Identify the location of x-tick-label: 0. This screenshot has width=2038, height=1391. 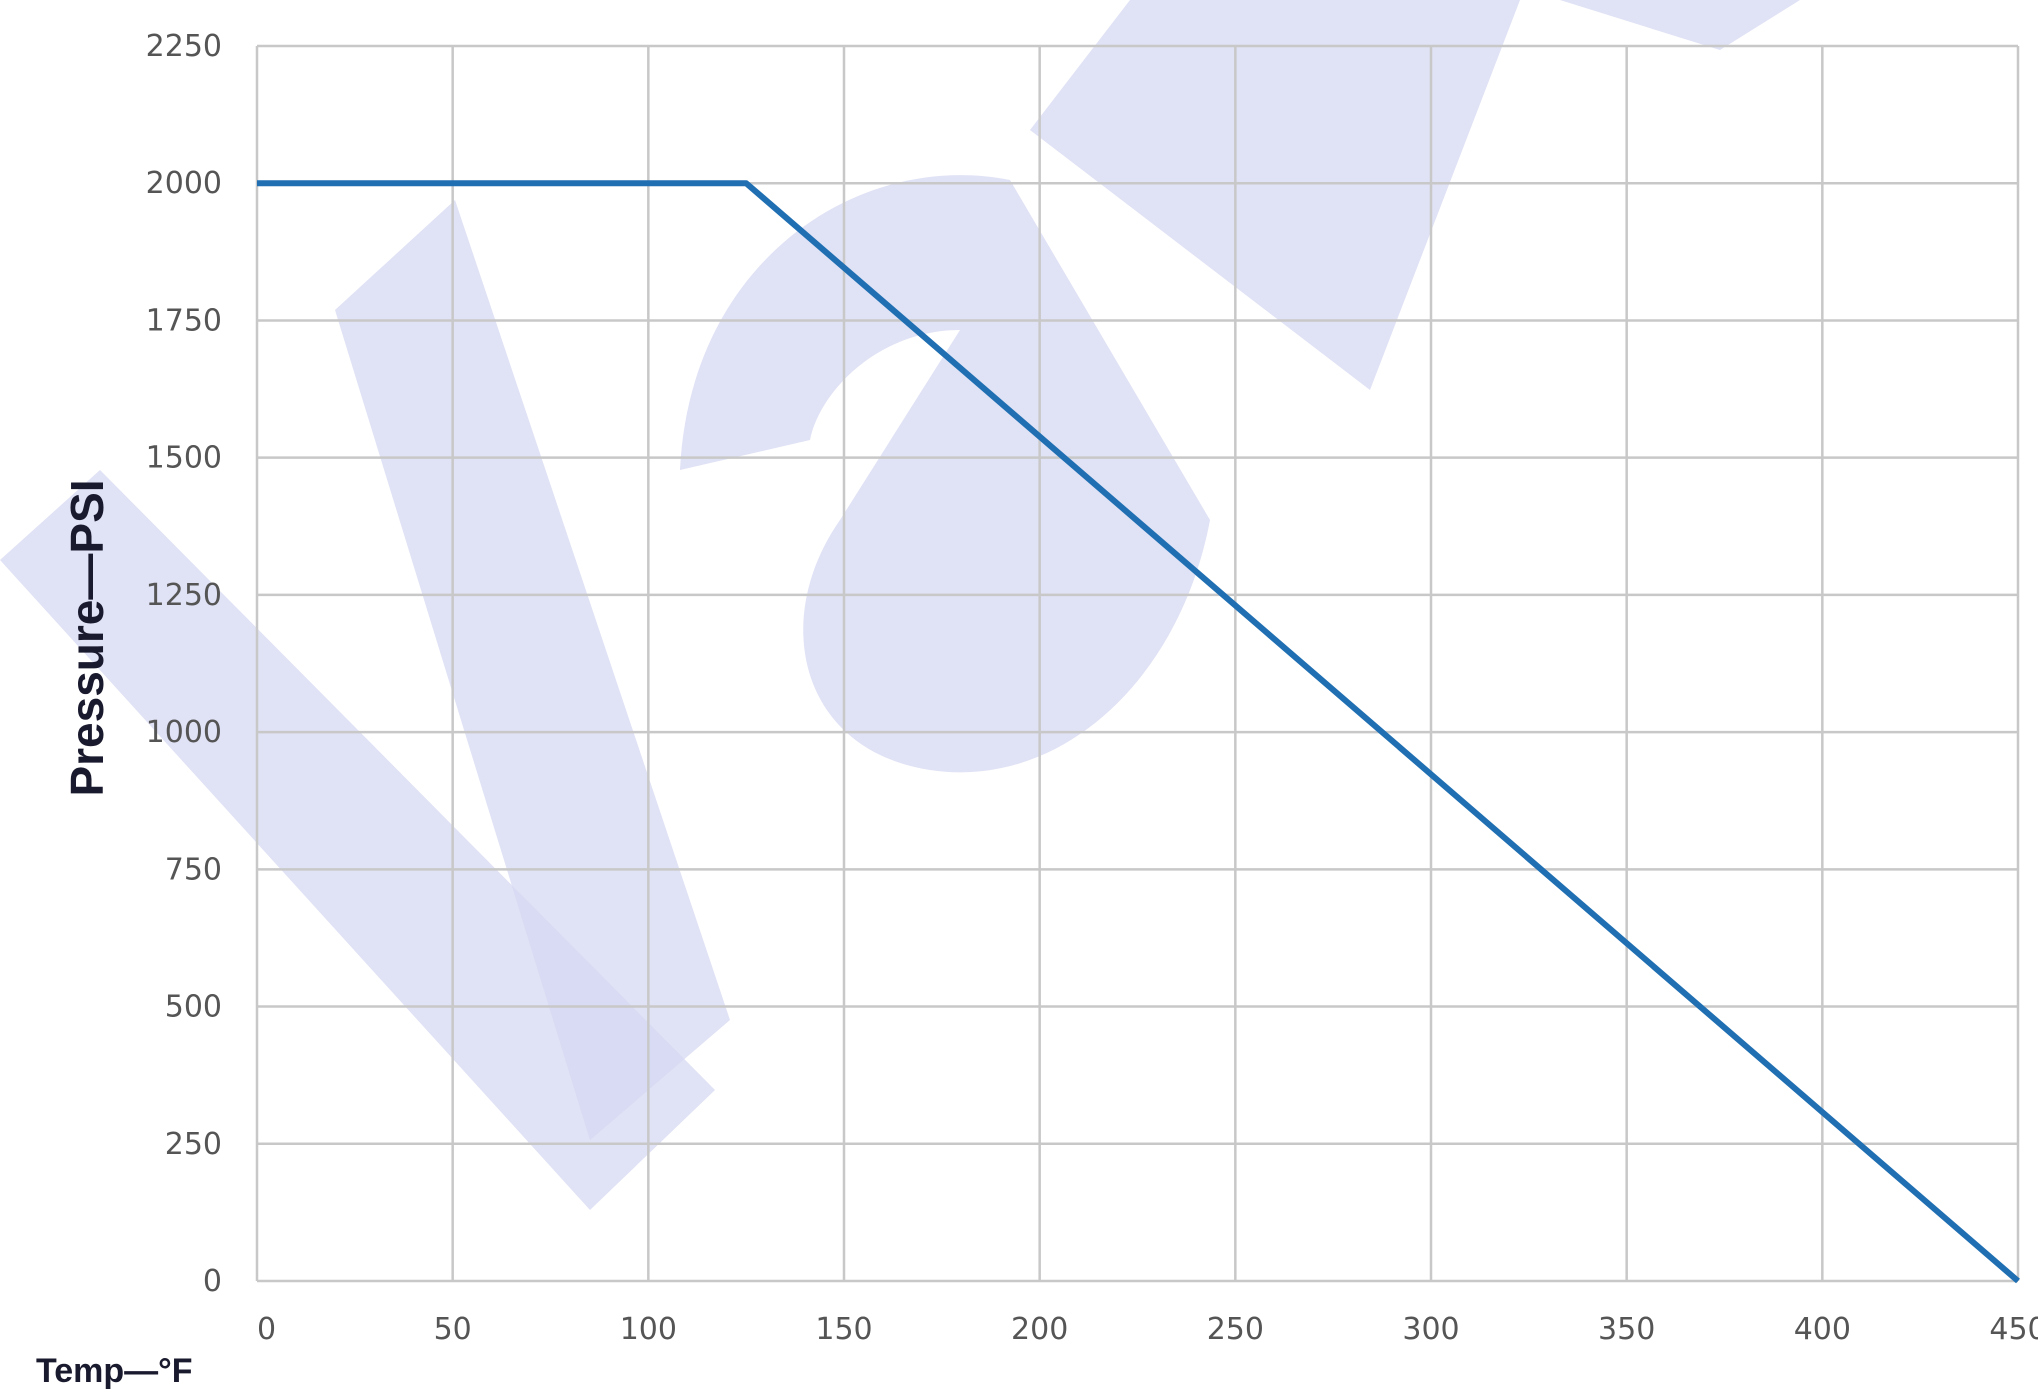
(266, 1329).